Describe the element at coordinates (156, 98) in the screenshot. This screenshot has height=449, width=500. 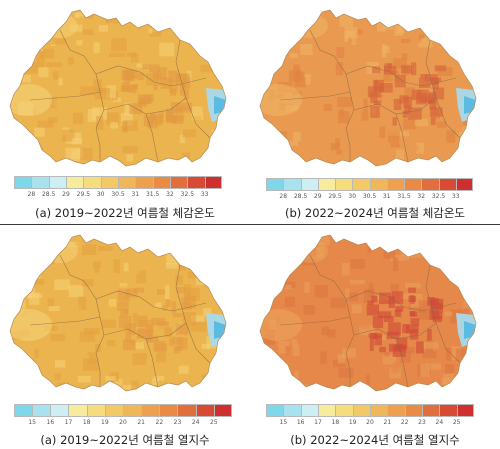
I see `hotspot` at that location.